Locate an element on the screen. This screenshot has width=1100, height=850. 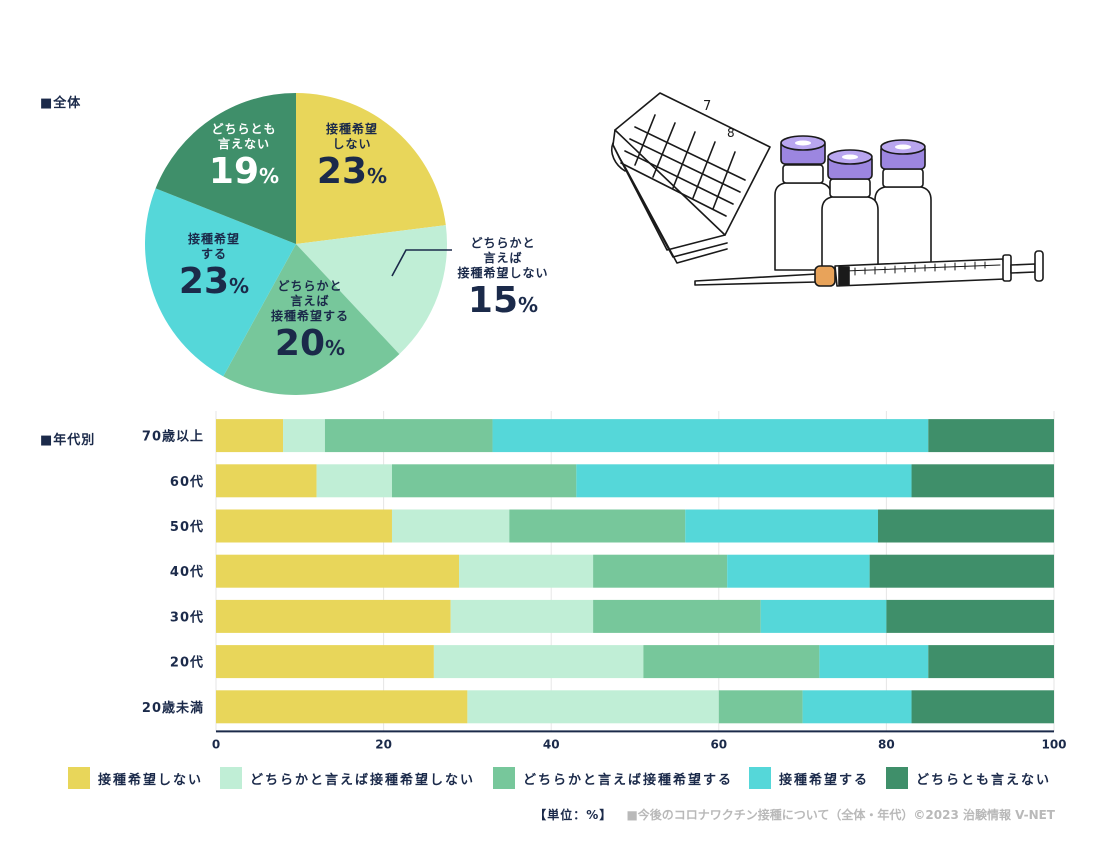
x-tick-label: 0 is located at coordinates (216, 744).